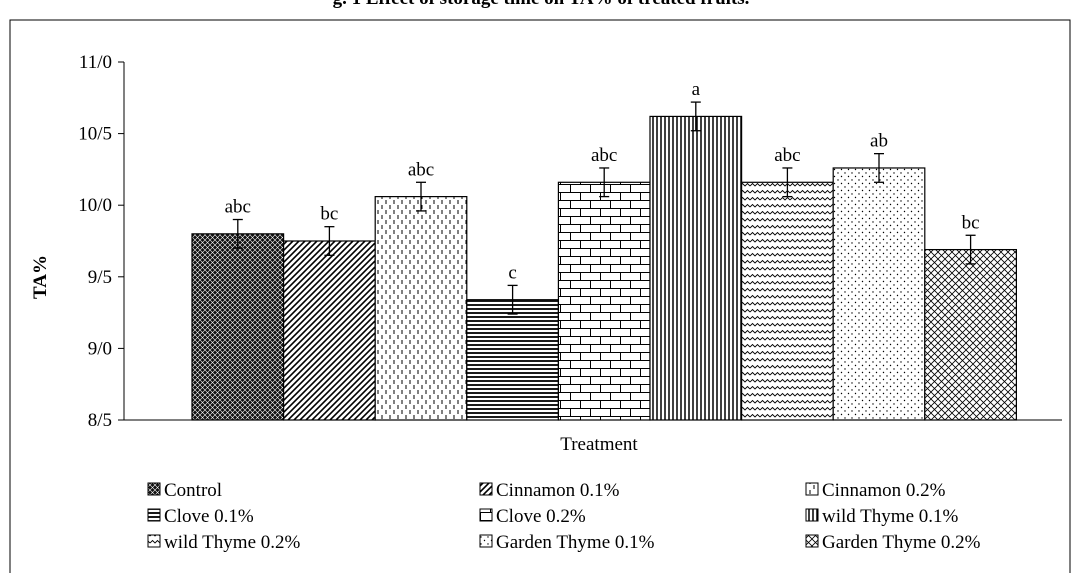  Describe the element at coordinates (558, 490) in the screenshot. I see `legend-entry: Cinnamon 0.1%` at that location.